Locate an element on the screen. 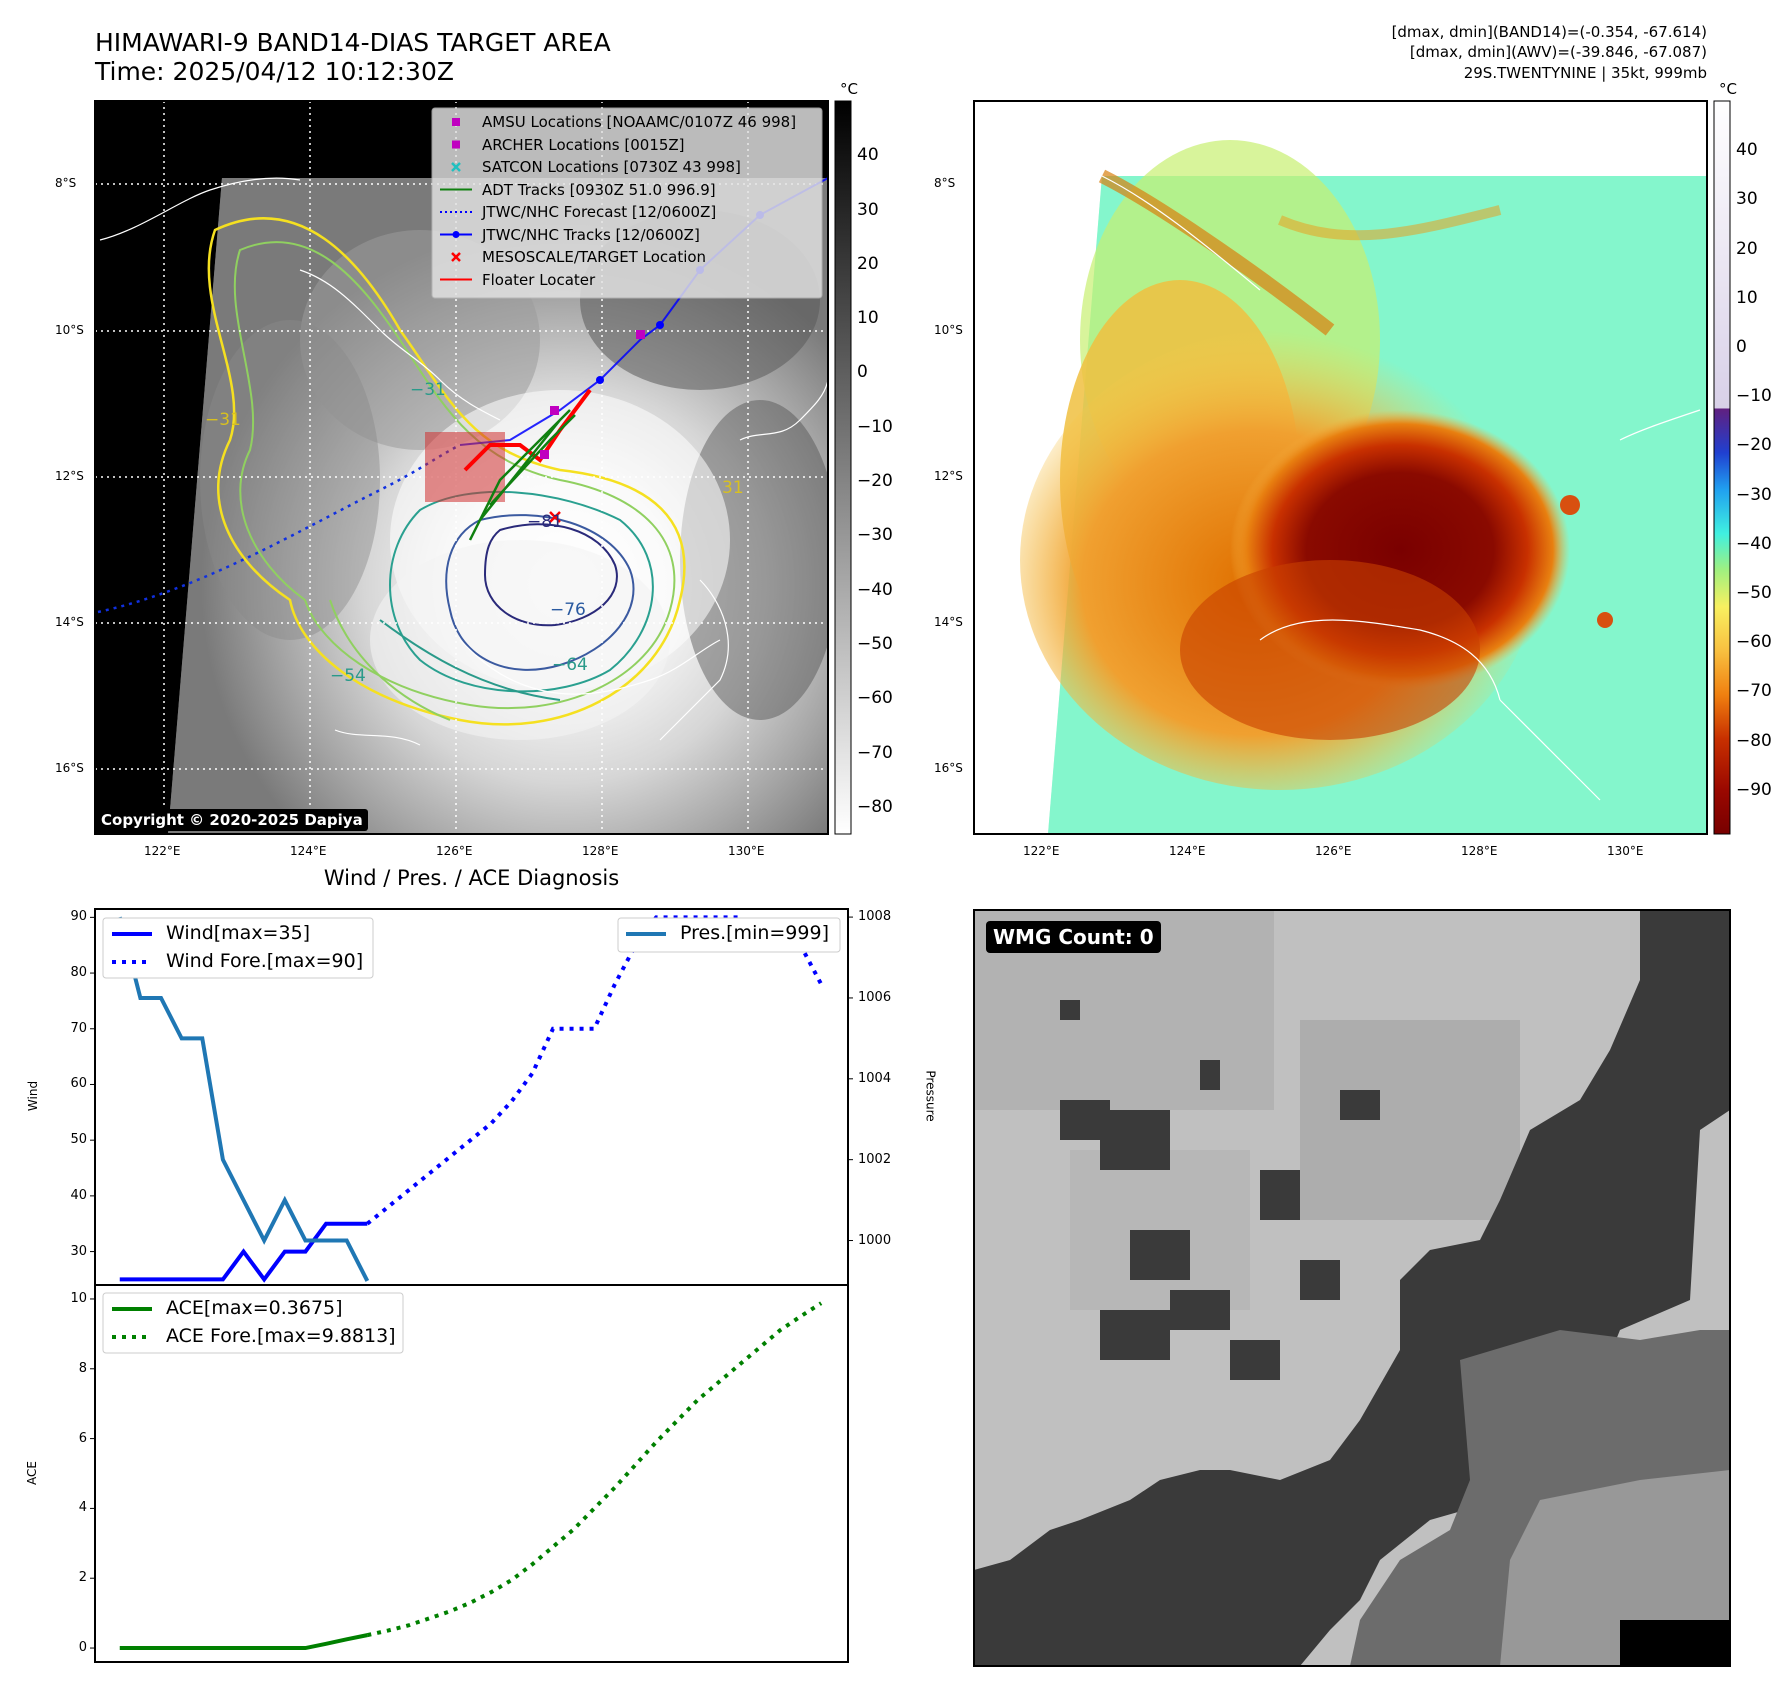 The width and height of the screenshot is (1788, 1694). info-line-storm: 29S.TWENTYNINE | 35kt, 999mb is located at coordinates (1585, 73).